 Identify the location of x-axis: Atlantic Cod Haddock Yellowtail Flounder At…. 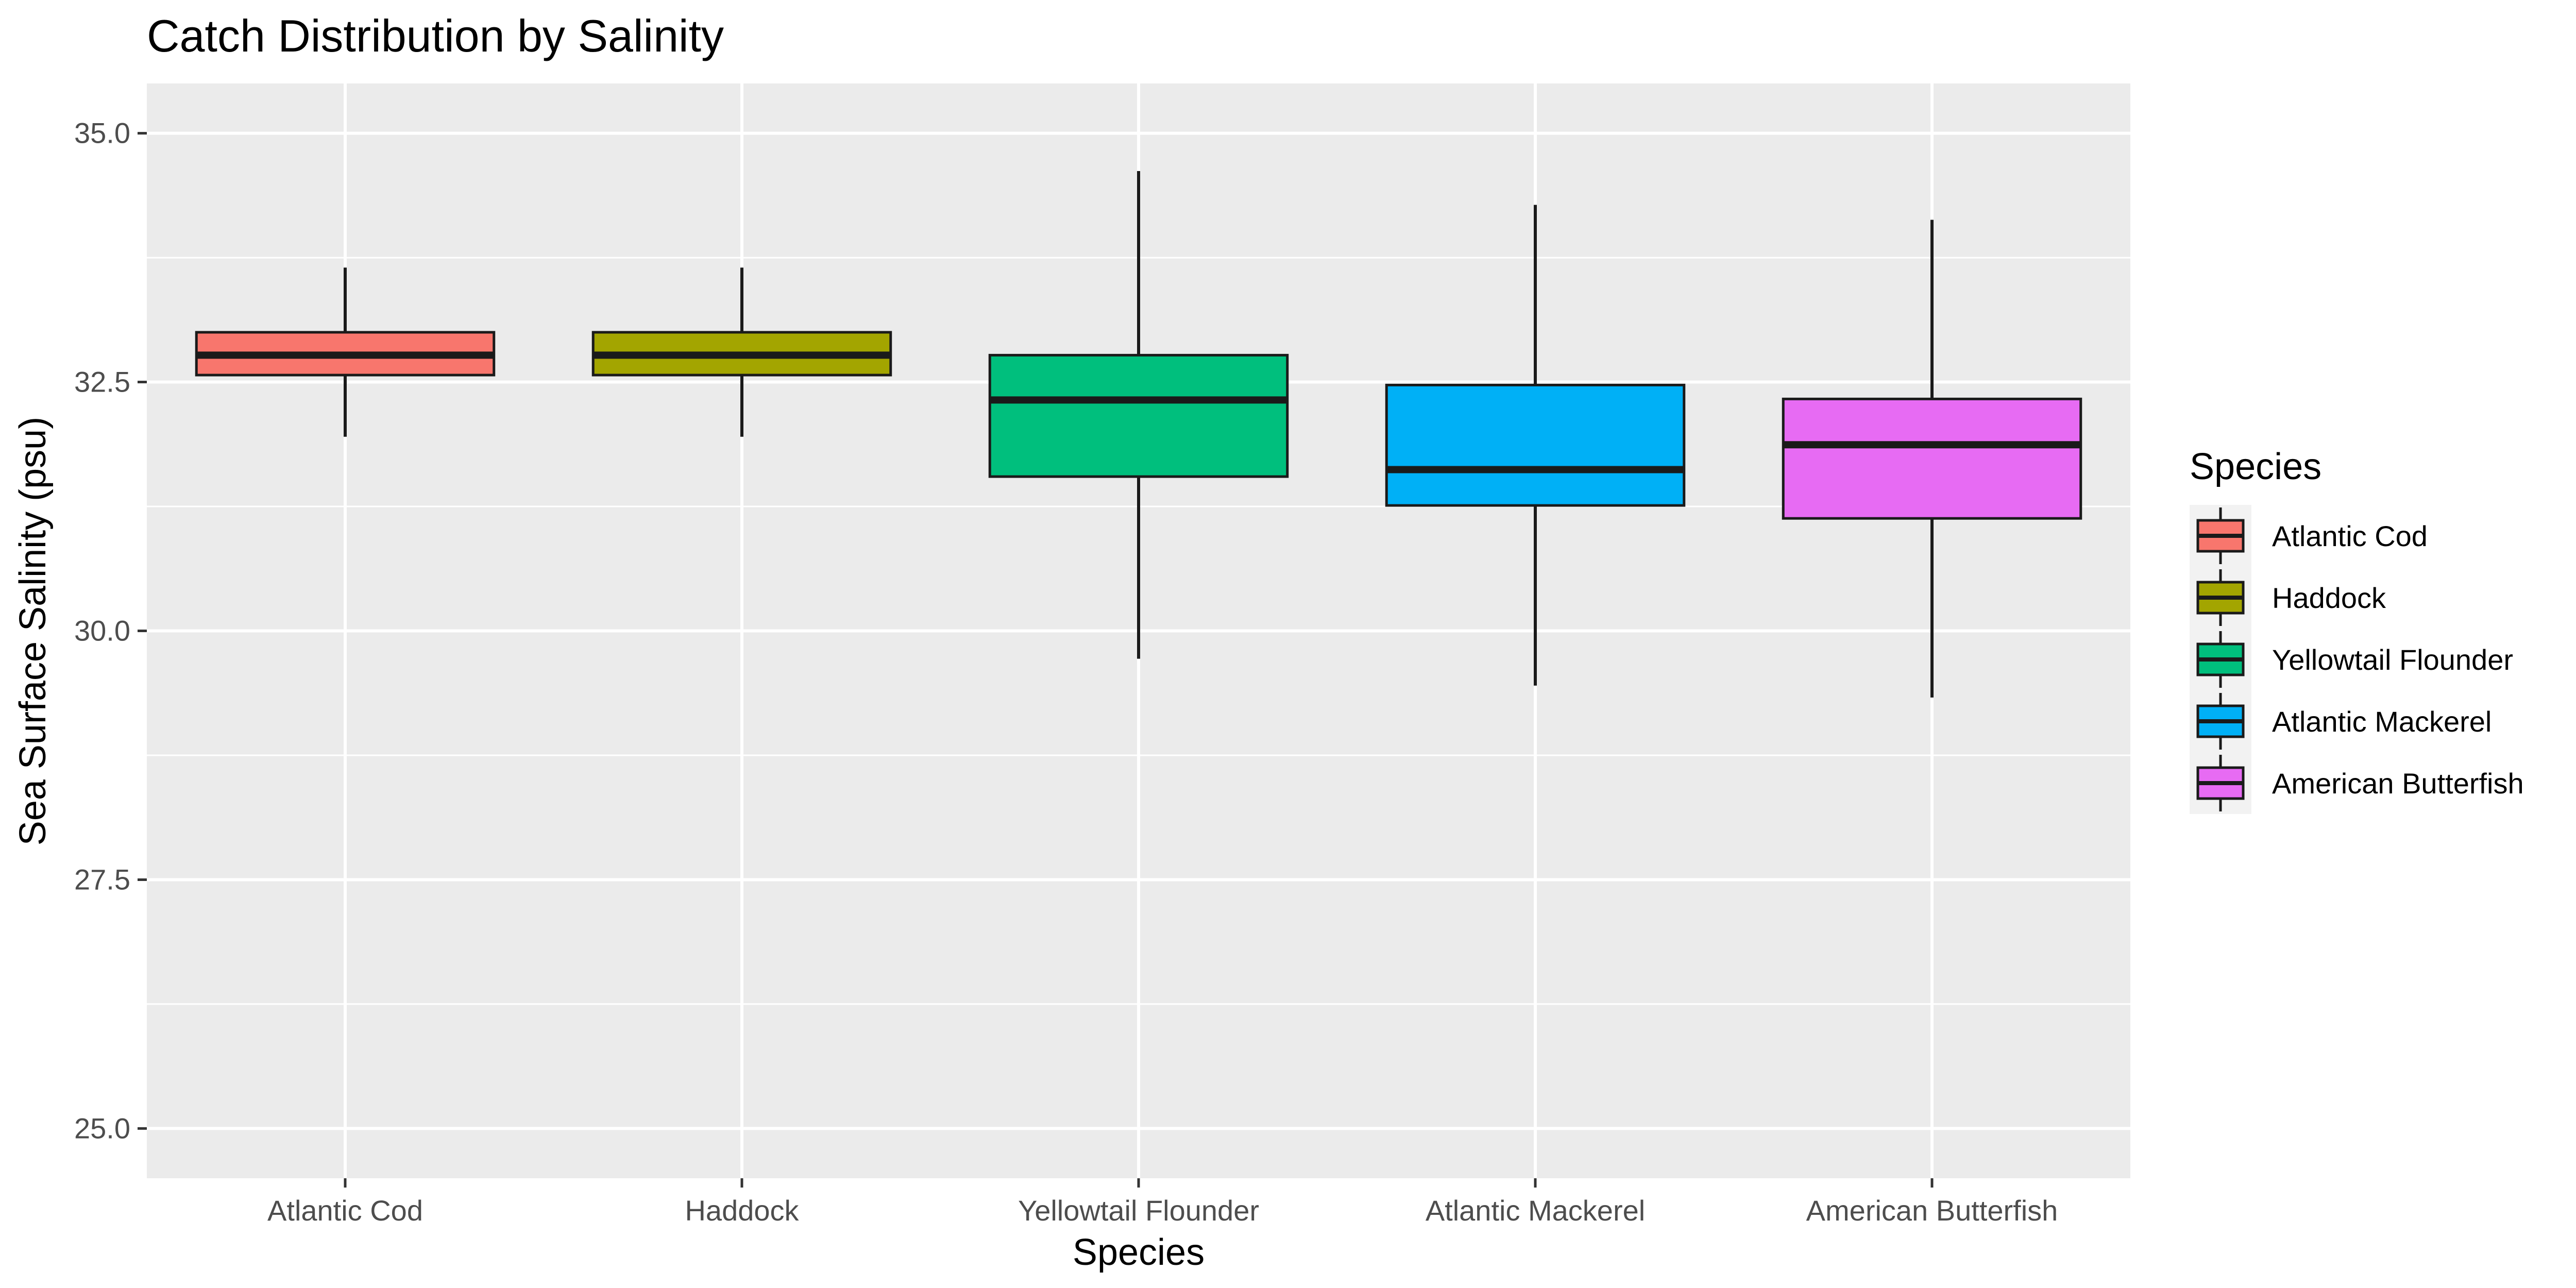
(1162, 1202).